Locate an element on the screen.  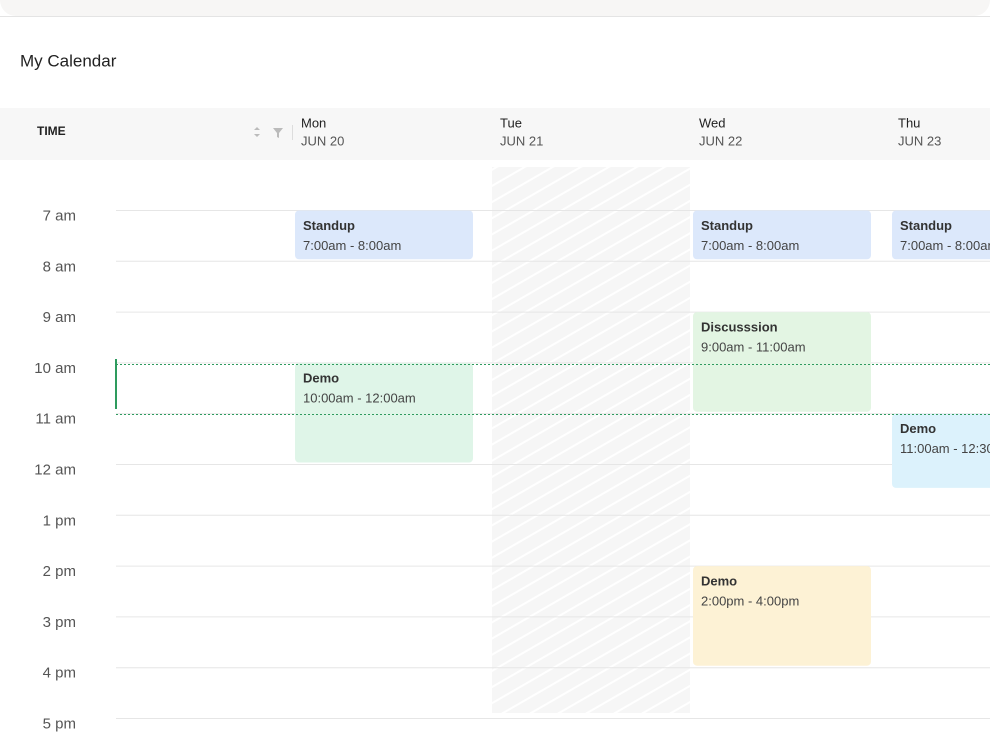
hour-label: 7 am is located at coordinates (59, 215).